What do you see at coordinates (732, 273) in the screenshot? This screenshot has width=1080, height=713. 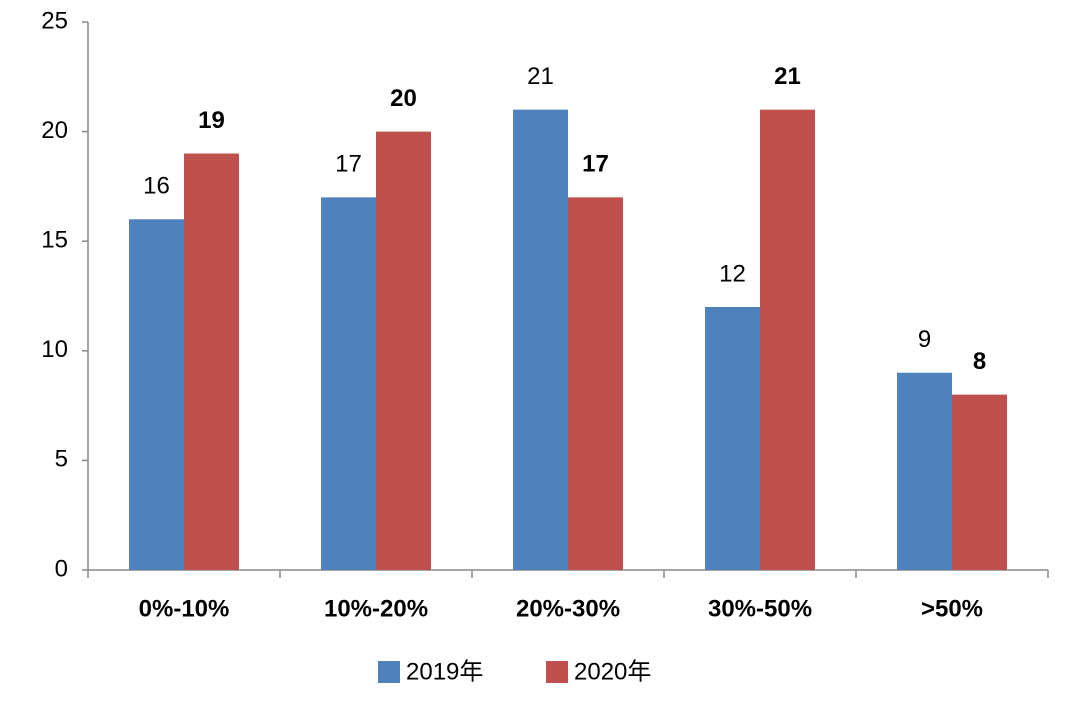 I see `value-label: 12` at bounding box center [732, 273].